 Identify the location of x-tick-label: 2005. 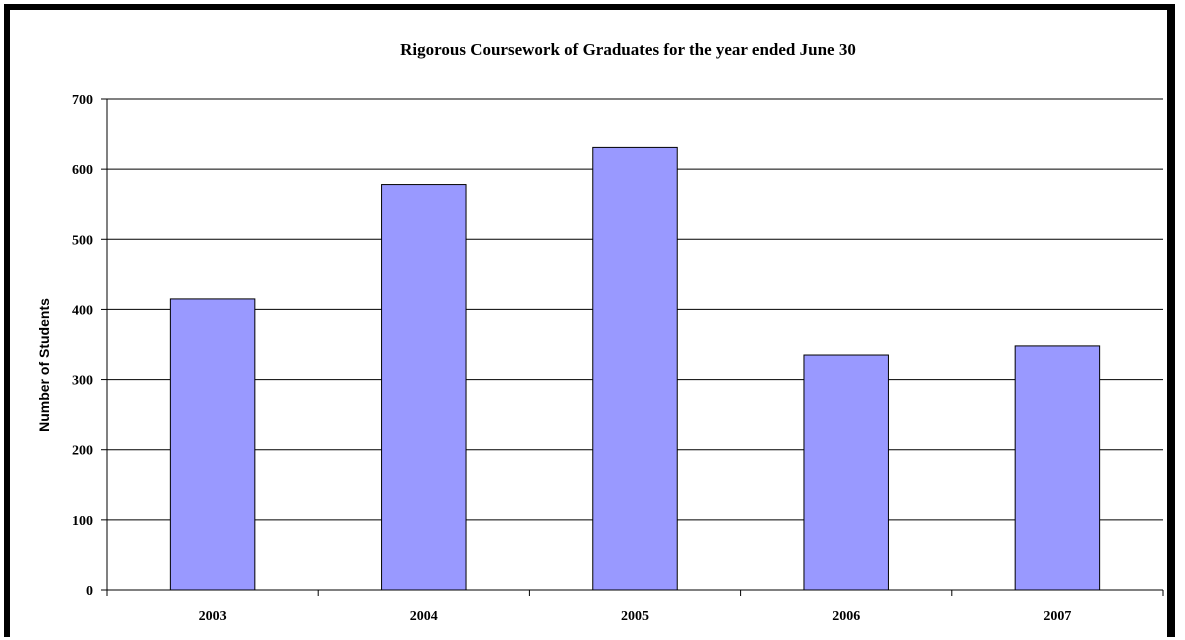
(635, 616).